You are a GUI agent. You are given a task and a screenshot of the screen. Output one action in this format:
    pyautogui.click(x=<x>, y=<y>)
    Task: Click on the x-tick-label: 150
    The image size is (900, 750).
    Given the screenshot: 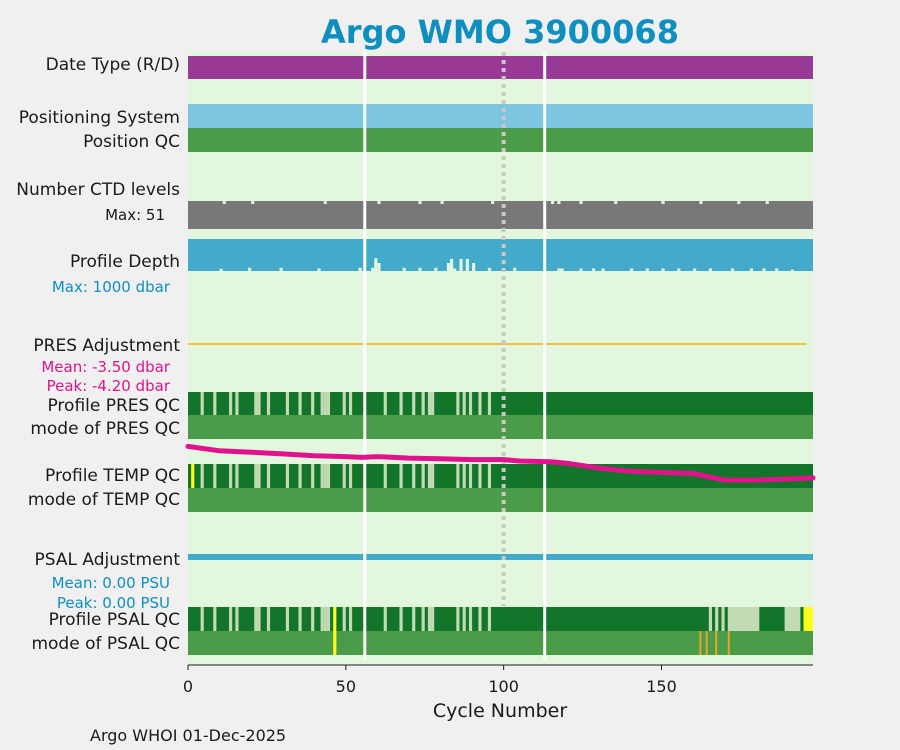 What is the action you would take?
    pyautogui.click(x=661, y=686)
    